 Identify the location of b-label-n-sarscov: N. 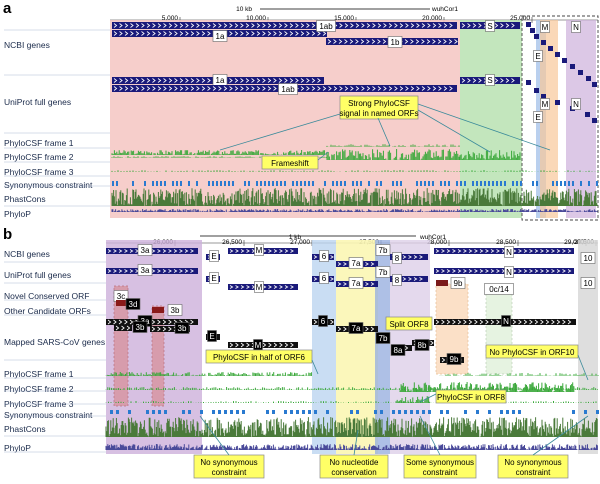
(506, 321).